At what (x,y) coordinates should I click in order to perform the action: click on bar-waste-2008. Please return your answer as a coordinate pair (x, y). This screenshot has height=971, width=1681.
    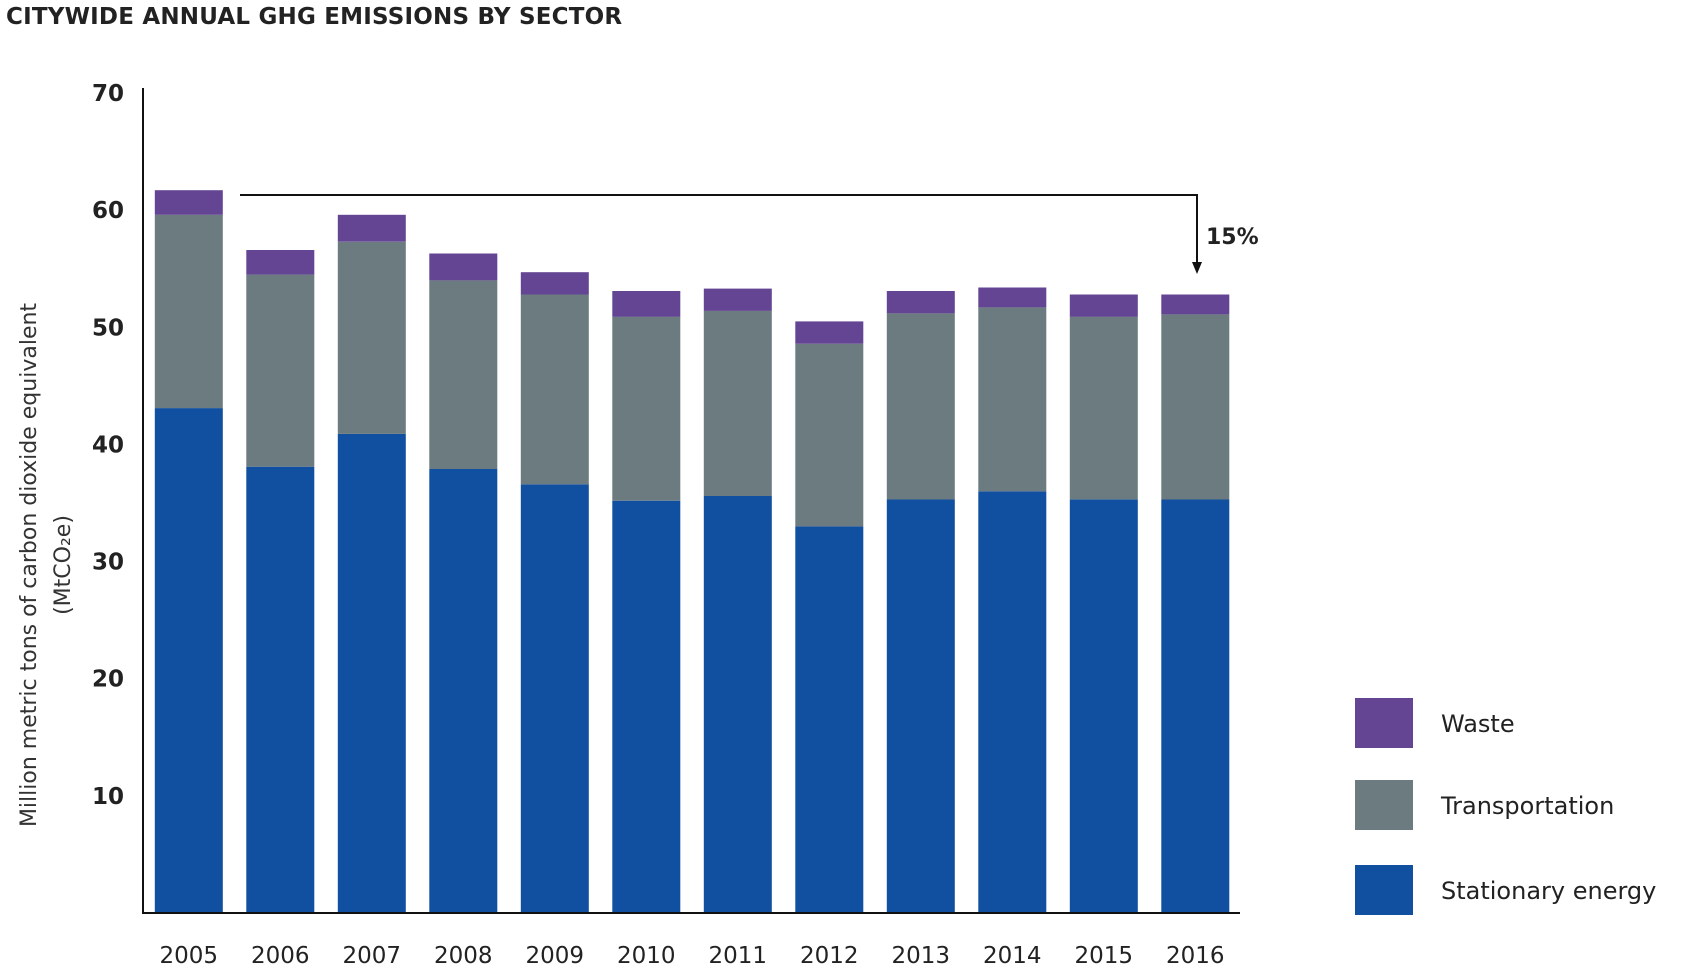
    Looking at the image, I should click on (463, 267).